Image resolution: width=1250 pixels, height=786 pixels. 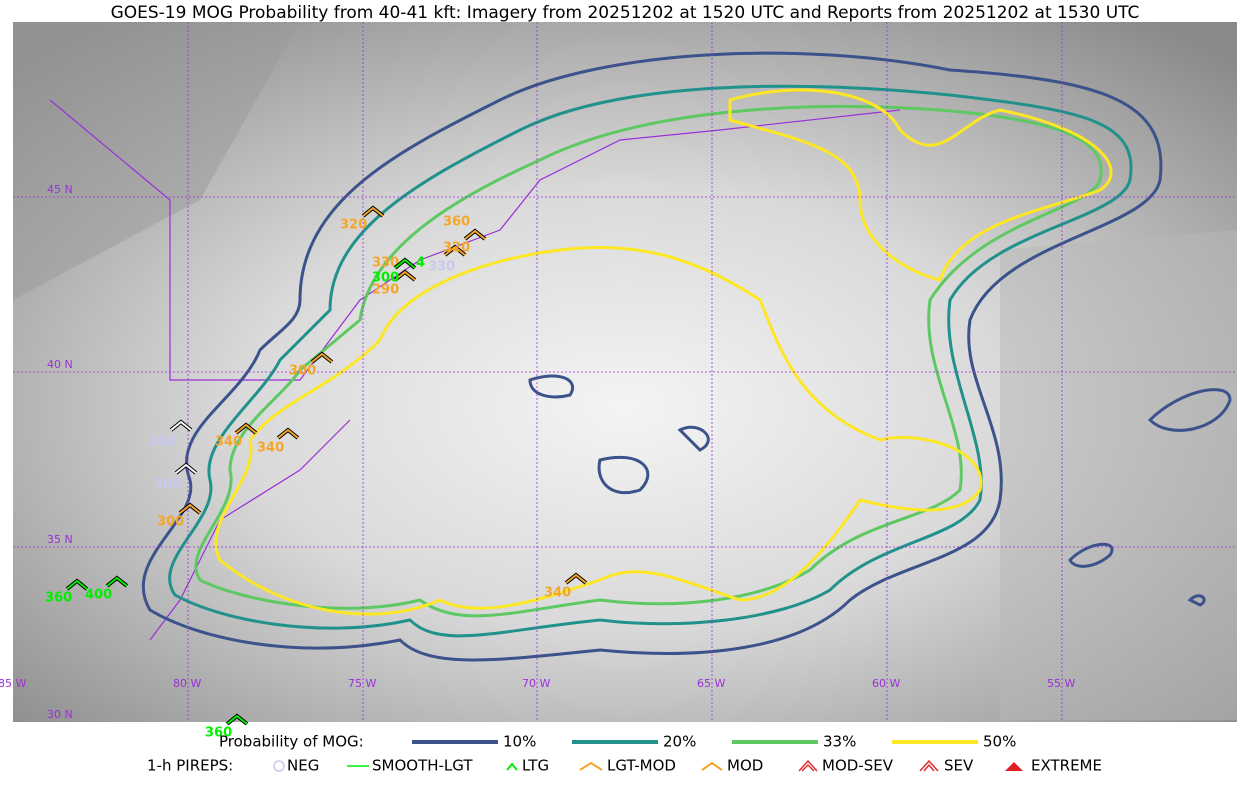 I want to click on legend-title: 1-h PIREPS:, so click(x=190, y=766).